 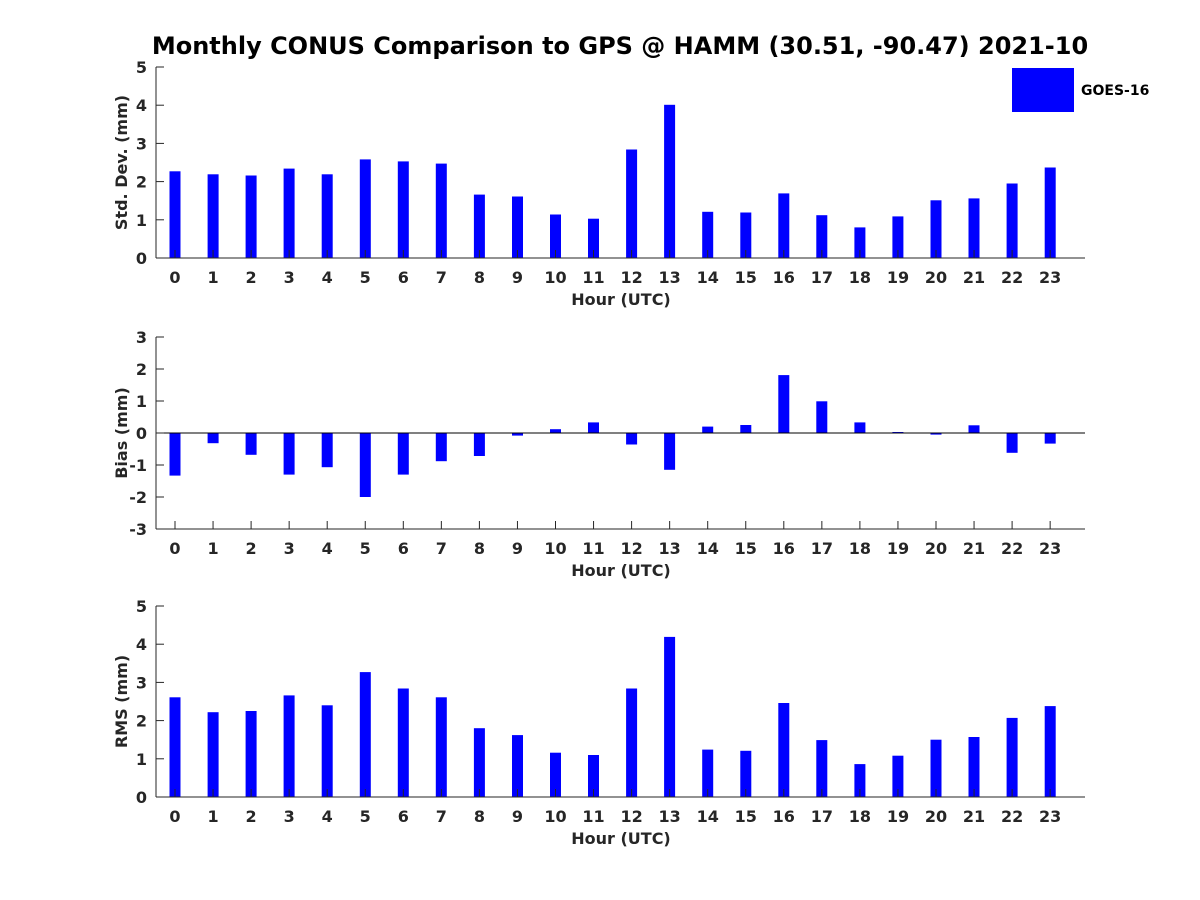 I want to click on x-tick-label: 17, so click(x=822, y=277).